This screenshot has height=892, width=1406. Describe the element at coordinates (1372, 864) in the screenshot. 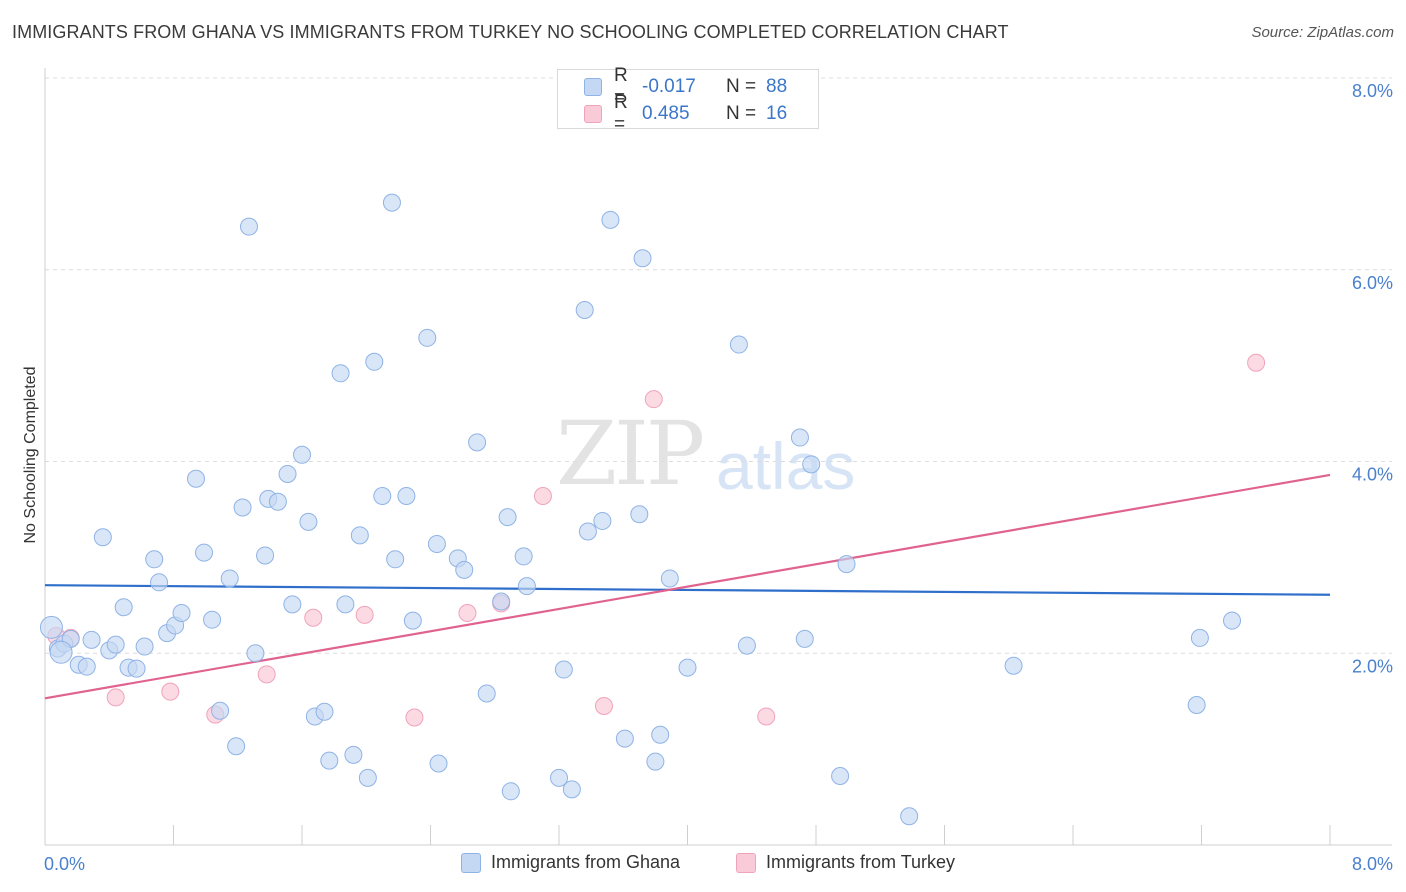

I see `x-tick-label: 8.0%` at that location.